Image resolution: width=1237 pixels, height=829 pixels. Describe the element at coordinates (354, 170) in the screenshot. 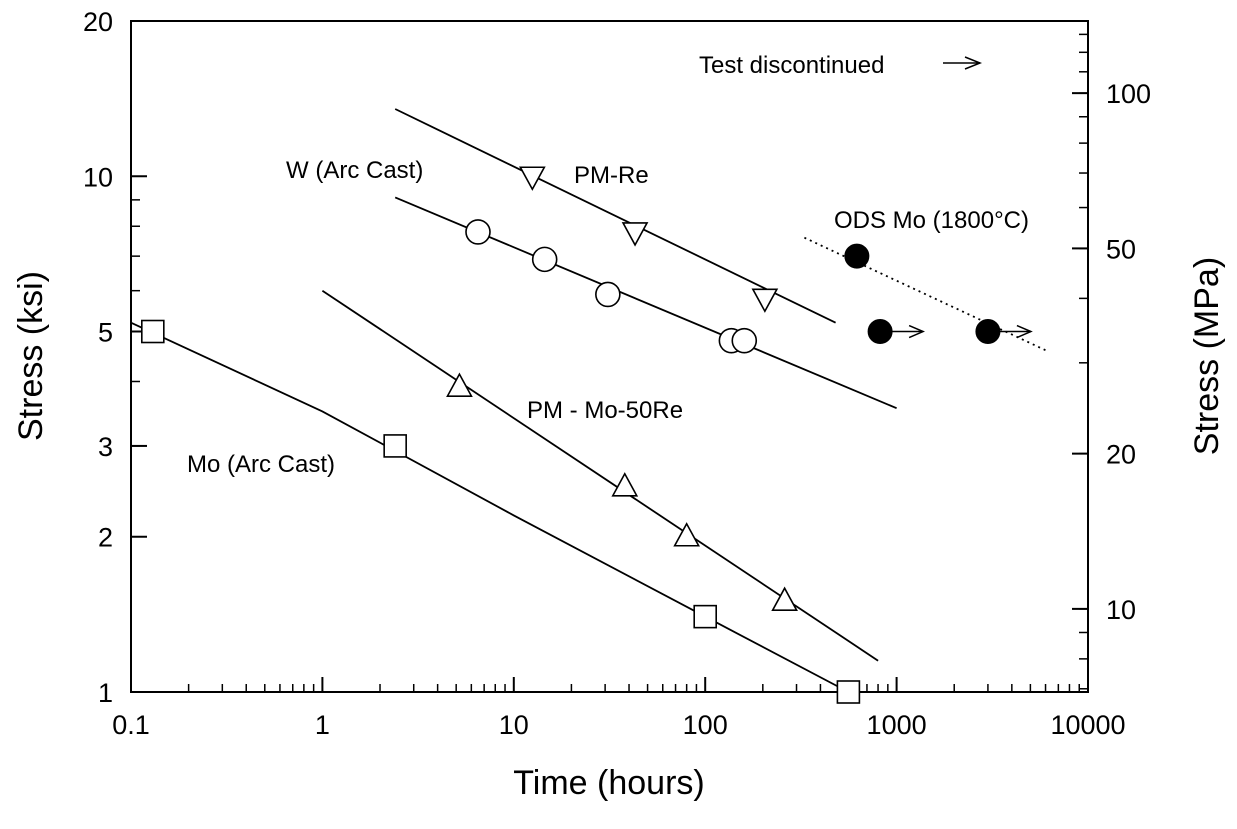

I see `label-w-arc-cast: W (Arc Cast)` at that location.